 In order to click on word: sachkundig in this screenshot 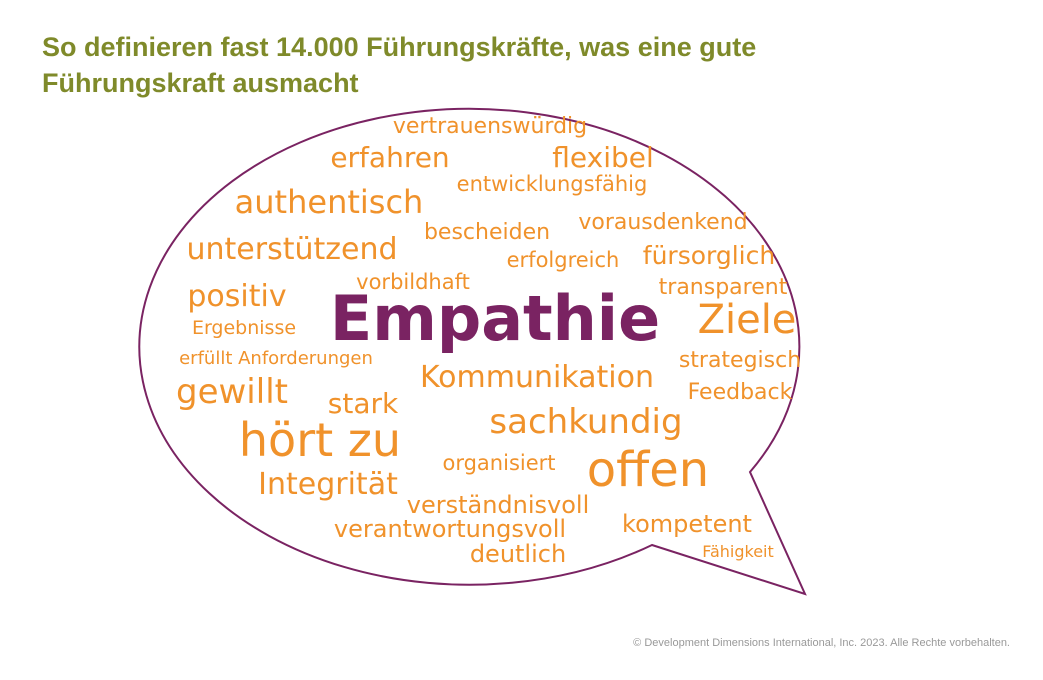, I will do `click(585, 422)`.